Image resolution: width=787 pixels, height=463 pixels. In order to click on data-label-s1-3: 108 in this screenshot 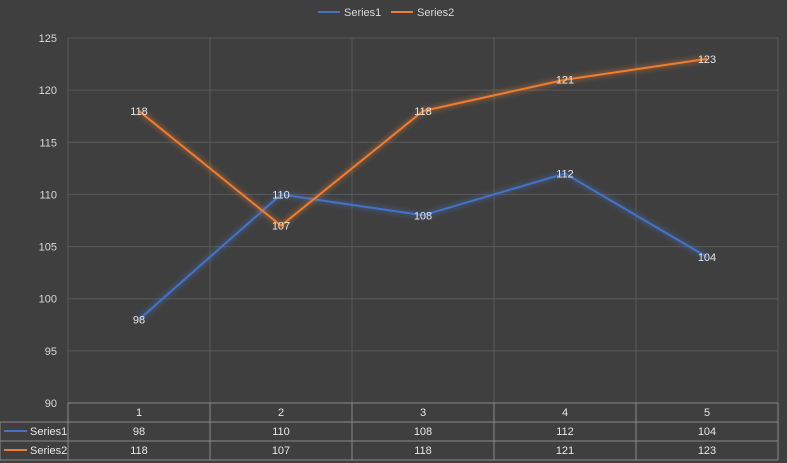, I will do `click(423, 216)`.